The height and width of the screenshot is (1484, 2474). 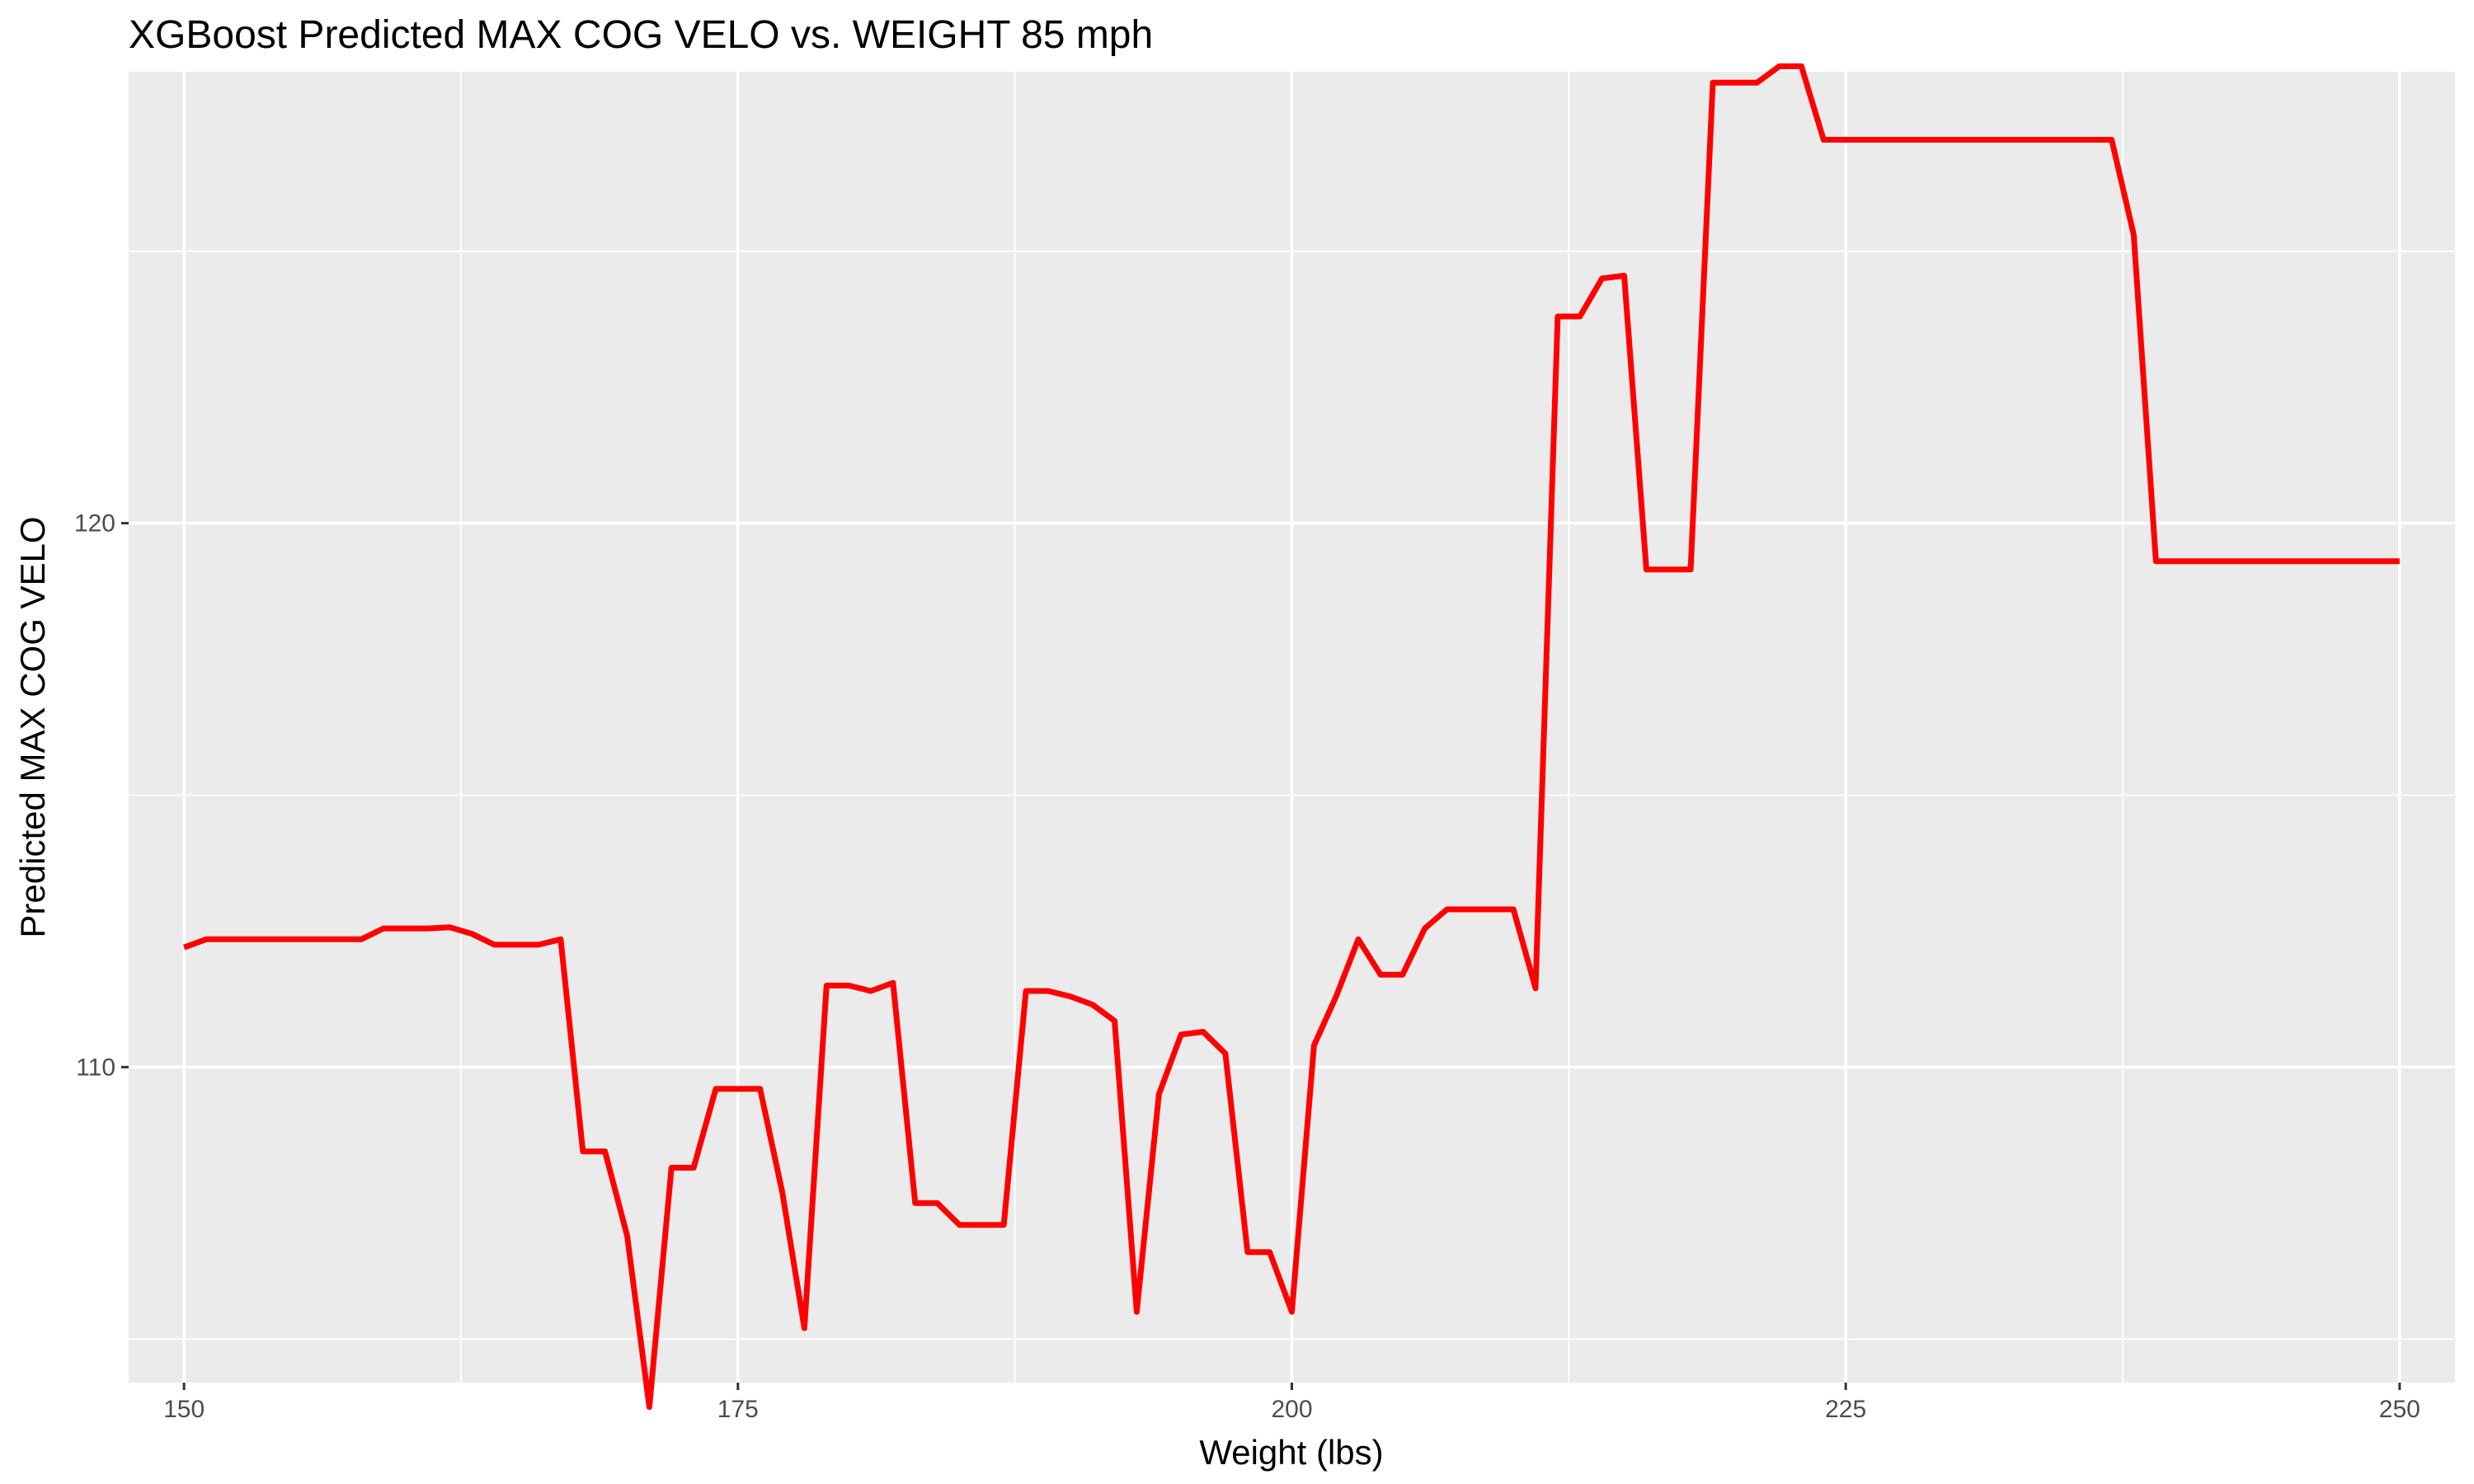 I want to click on y-axis-title: Predicted MAX COG VELO, so click(x=32, y=726).